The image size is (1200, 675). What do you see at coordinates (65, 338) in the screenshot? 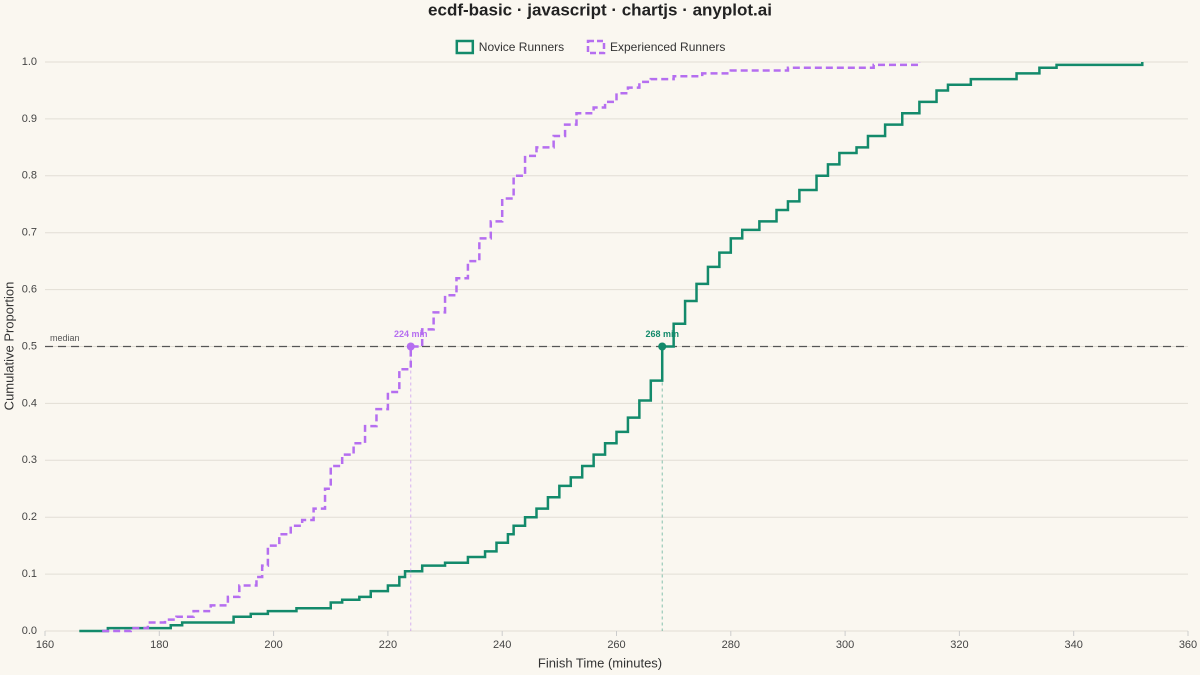
I see `median-label: median` at bounding box center [65, 338].